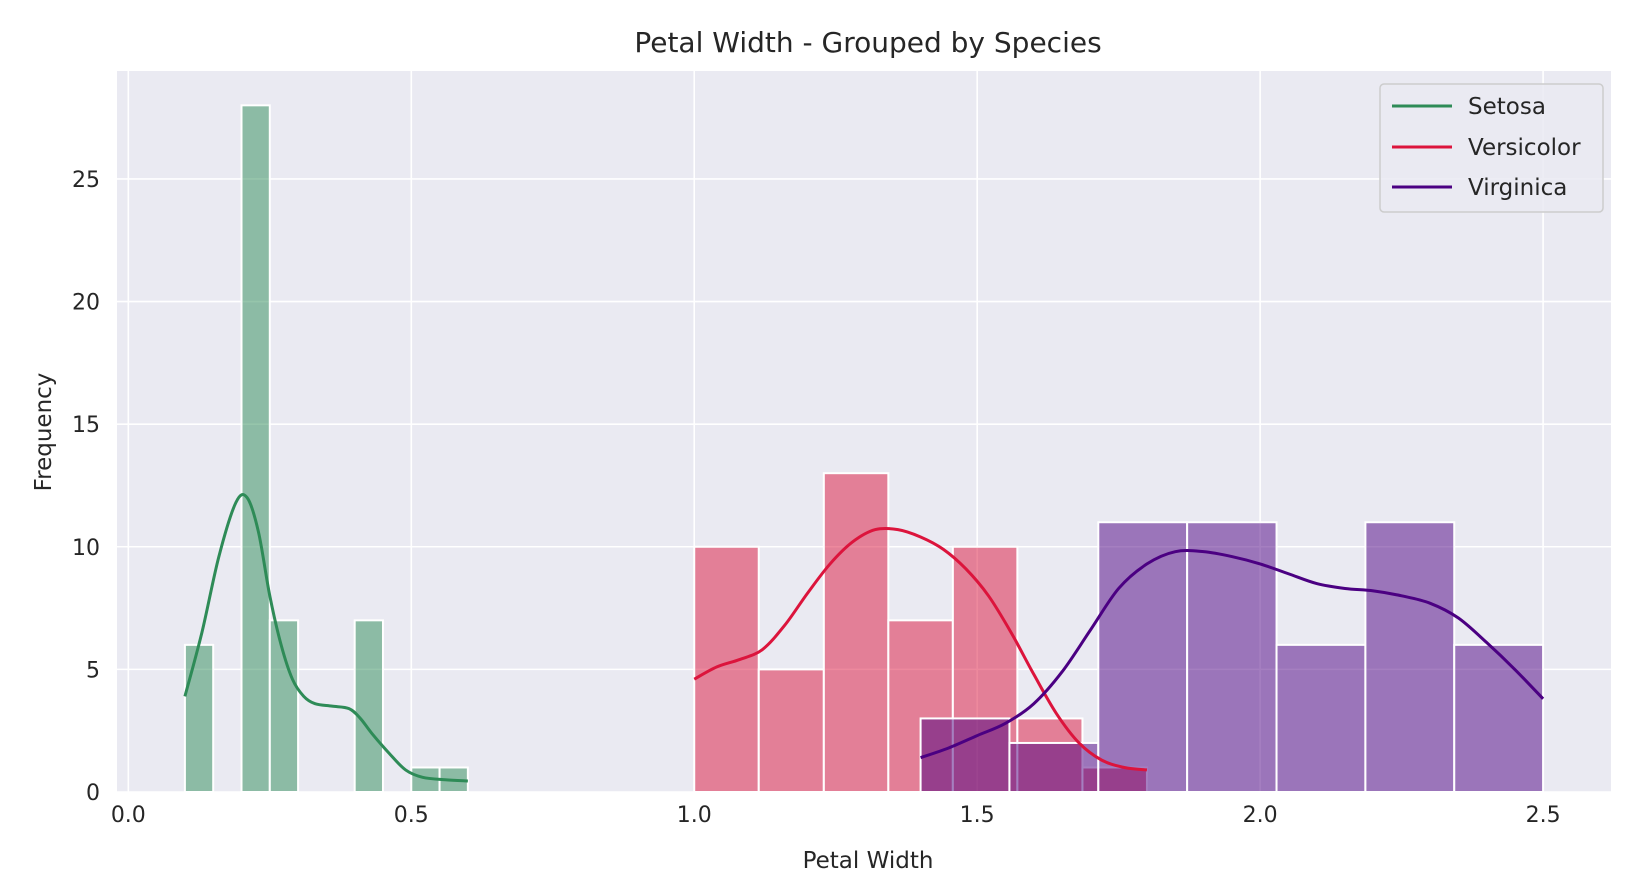 The height and width of the screenshot is (878, 1644). I want to click on legend-box, so click(1491, 148).